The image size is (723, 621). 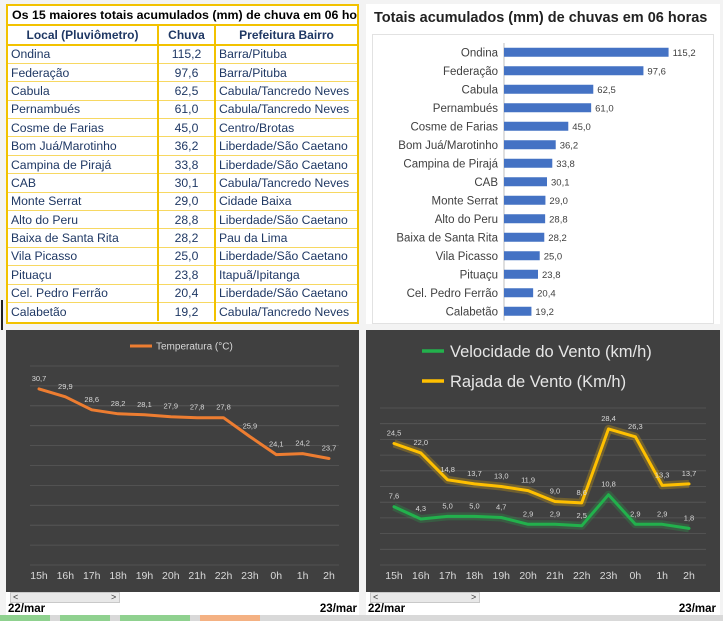 I want to click on data-label: 13,7, so click(x=689, y=473).